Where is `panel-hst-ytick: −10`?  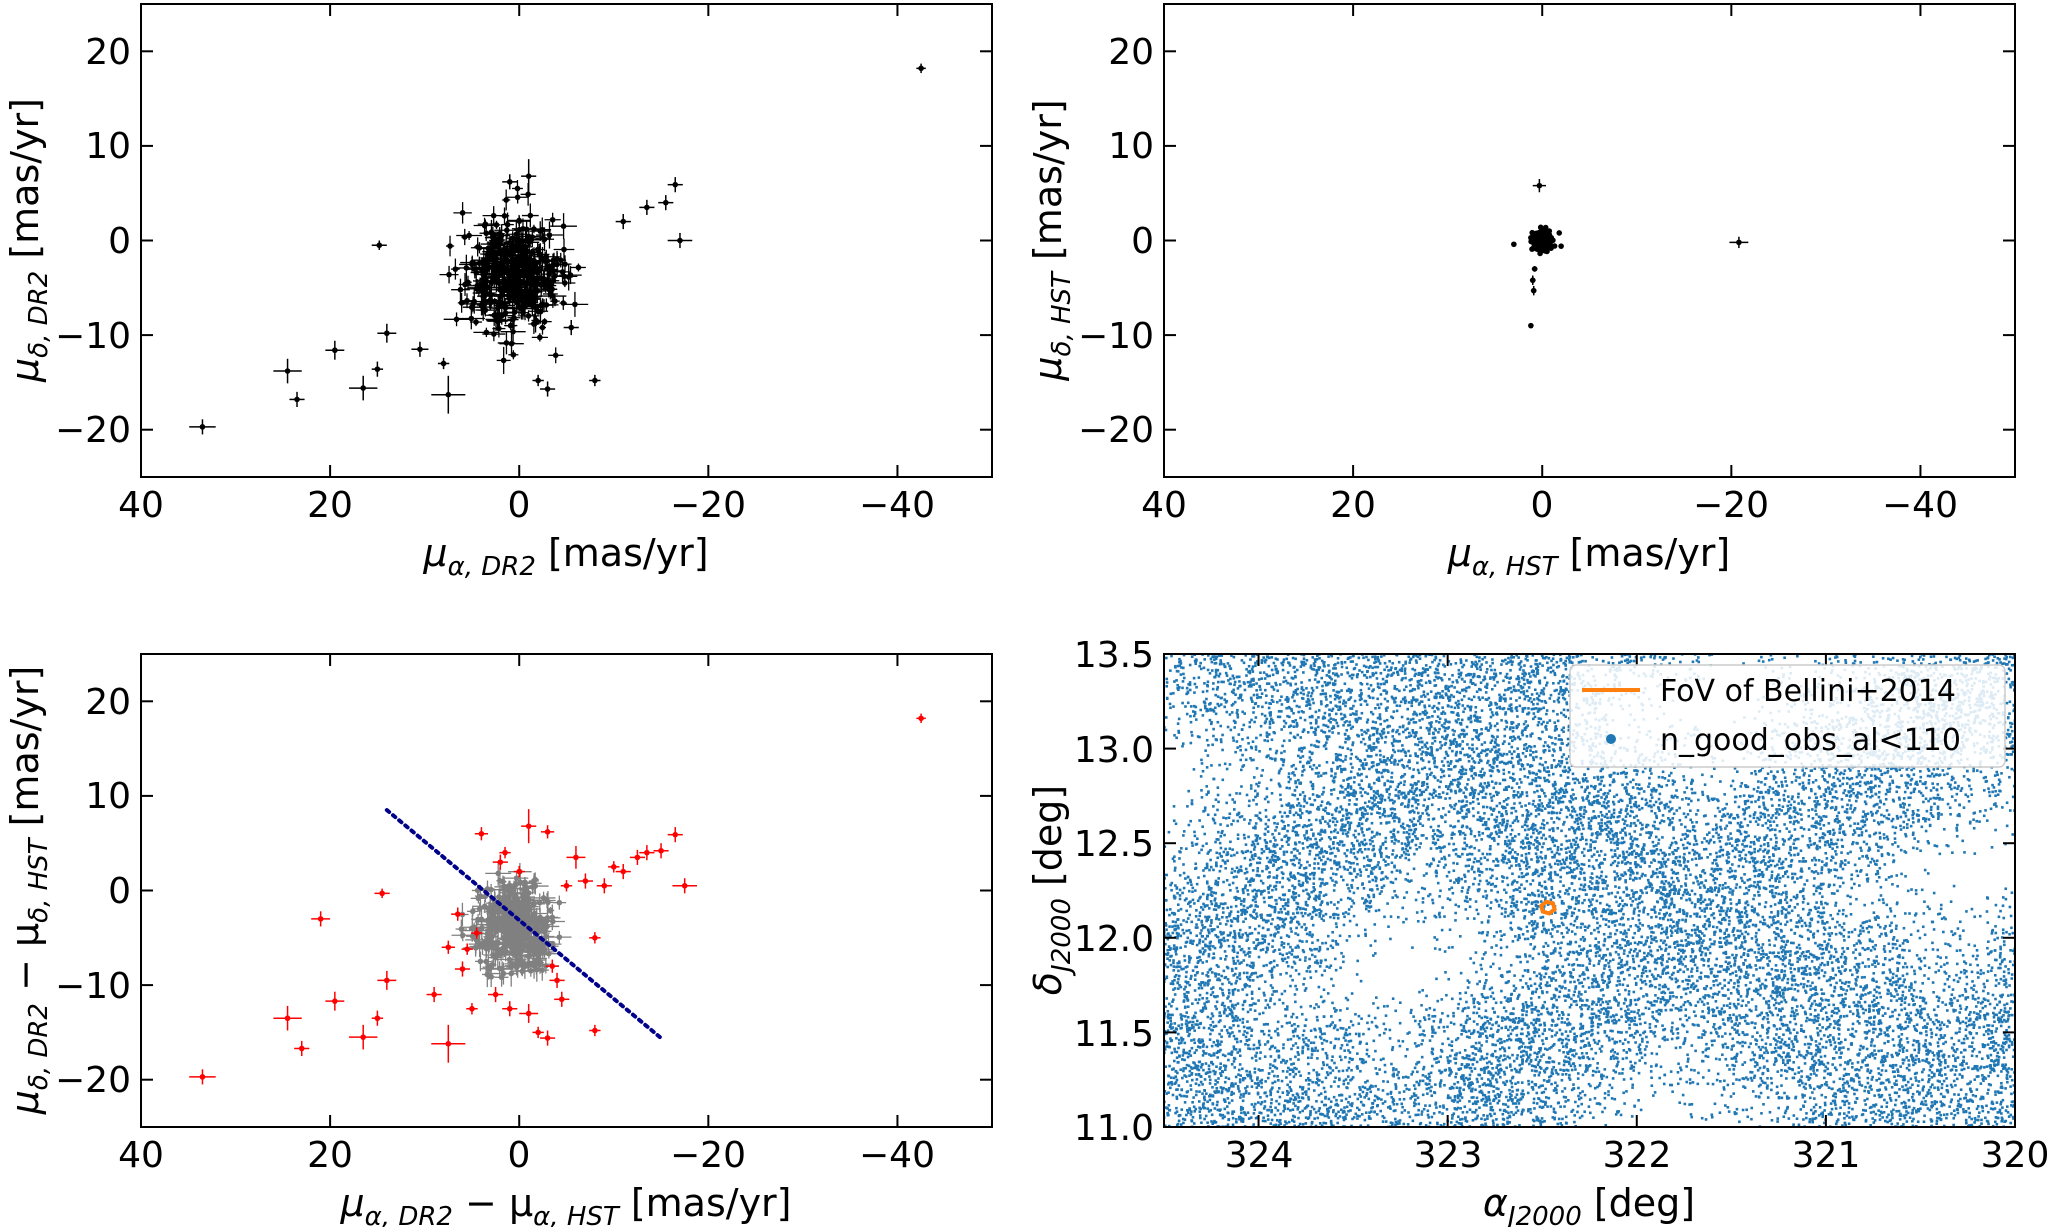
panel-hst-ytick: −10 is located at coordinates (1116, 336).